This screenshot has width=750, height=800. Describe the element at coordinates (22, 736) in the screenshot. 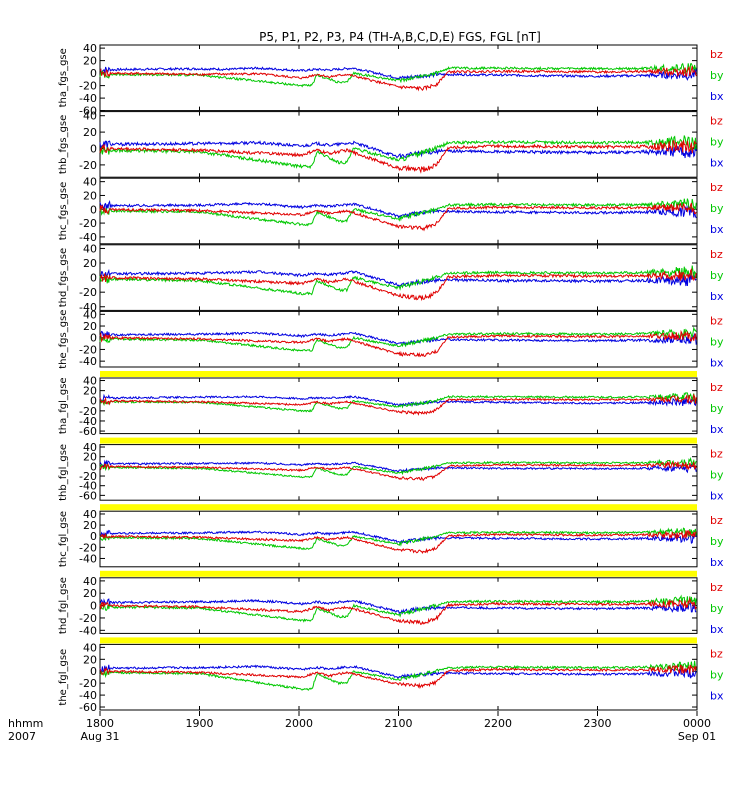

I see `x-axis-title-2: 2007` at that location.